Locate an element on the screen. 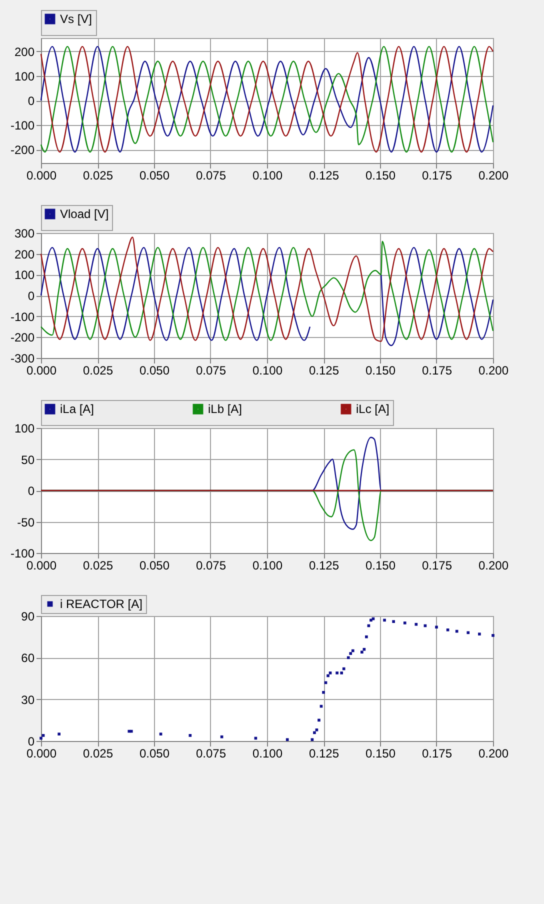 The image size is (544, 904). y-tick-label: 30 is located at coordinates (28, 699).